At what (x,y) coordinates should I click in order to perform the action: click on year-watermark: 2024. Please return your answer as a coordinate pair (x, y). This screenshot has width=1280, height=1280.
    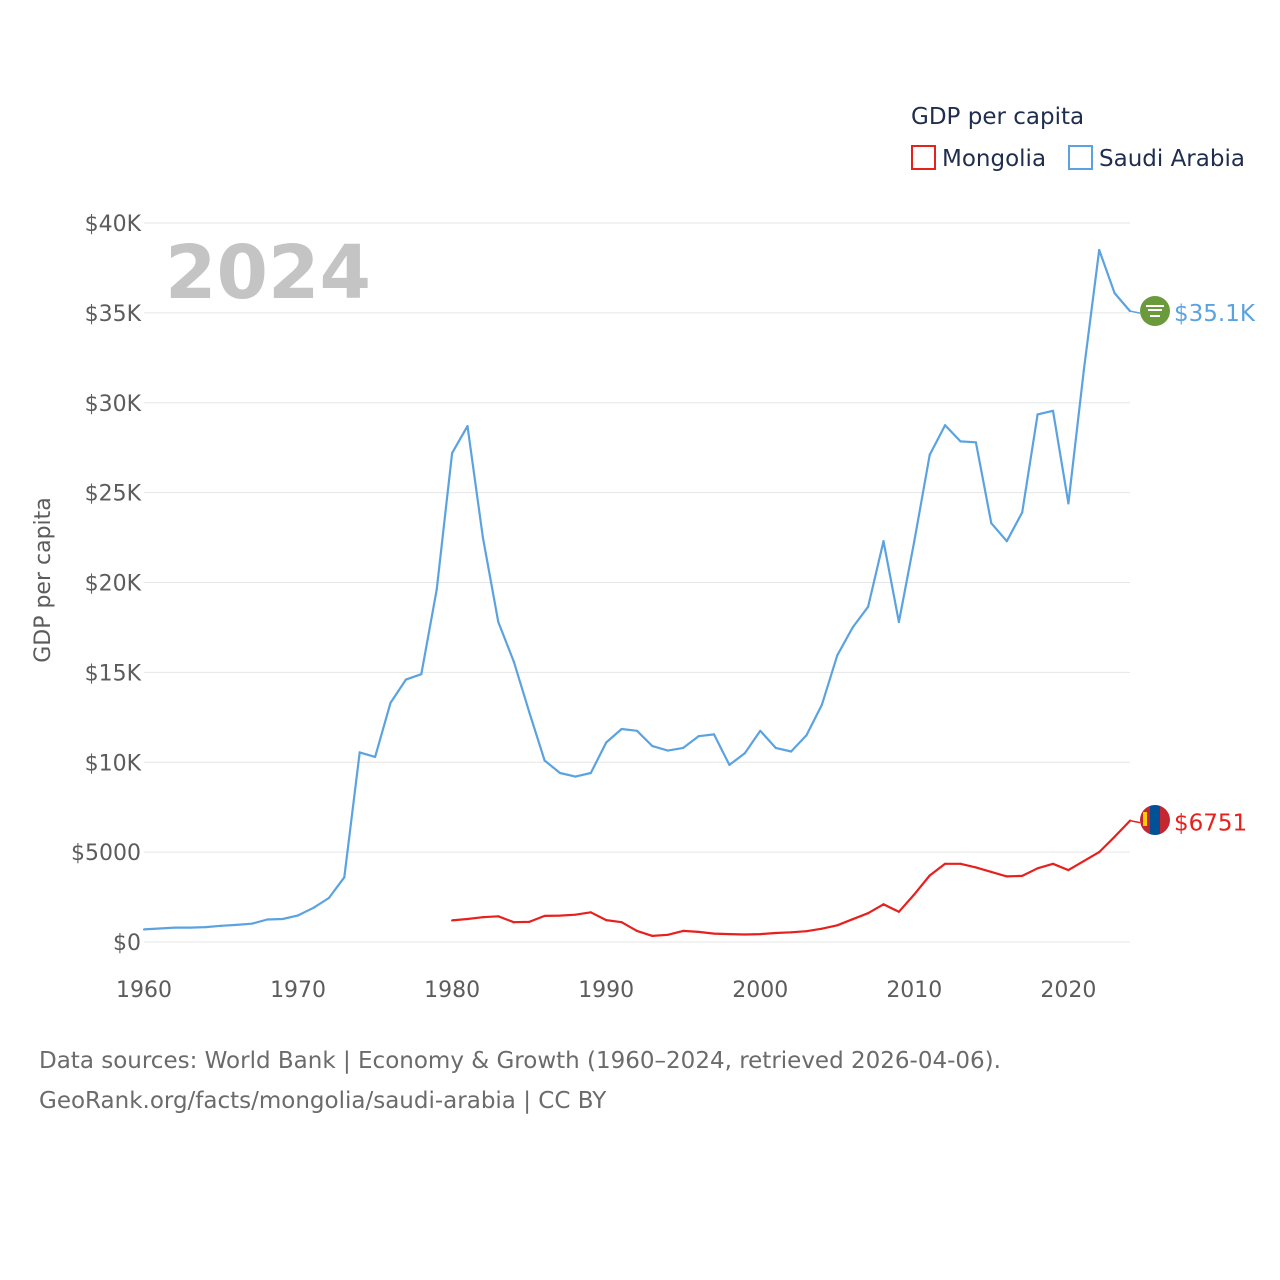
    Looking at the image, I should click on (268, 273).